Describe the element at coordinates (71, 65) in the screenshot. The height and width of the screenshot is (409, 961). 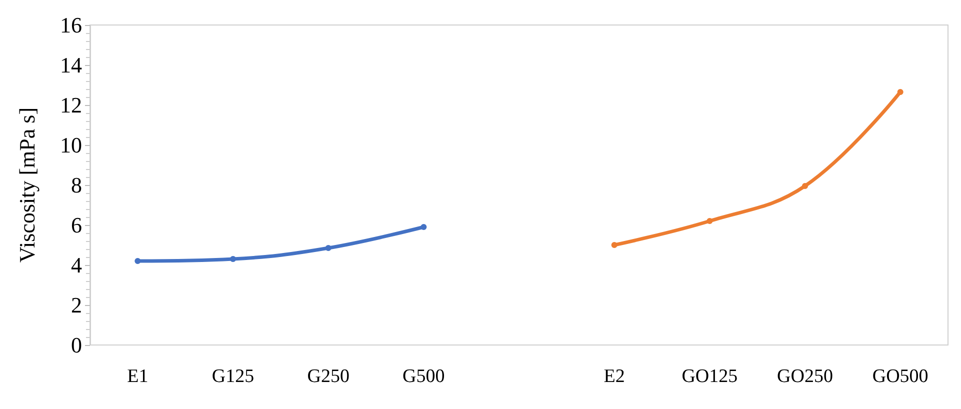
I see `y-tick-label: 14` at that location.